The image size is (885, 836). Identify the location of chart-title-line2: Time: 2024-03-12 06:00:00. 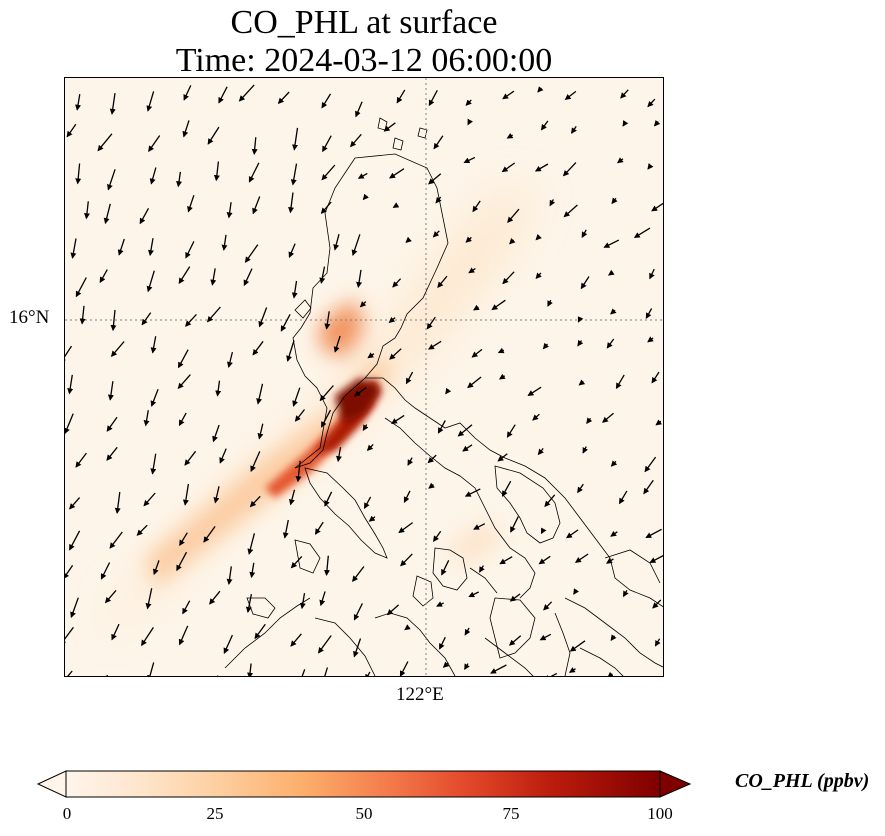
(364, 60).